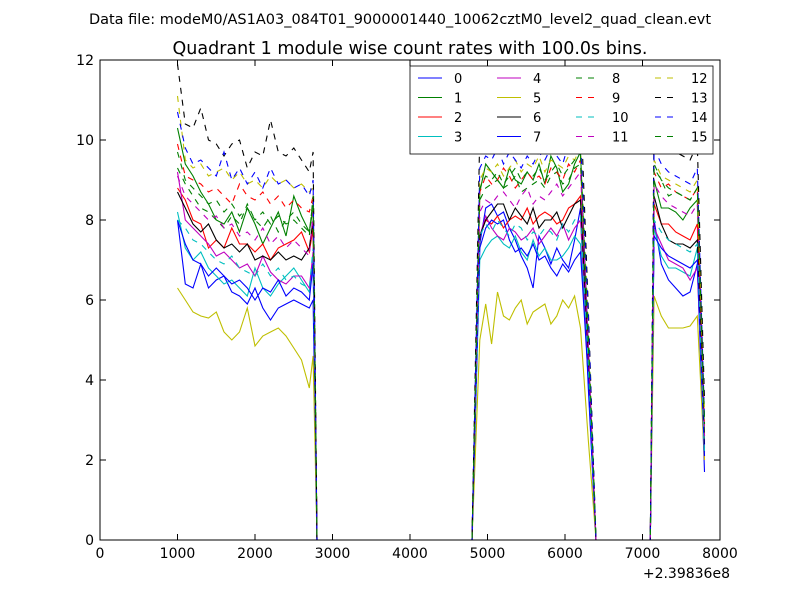  I want to click on x-tick-label: 7000, so click(643, 554).